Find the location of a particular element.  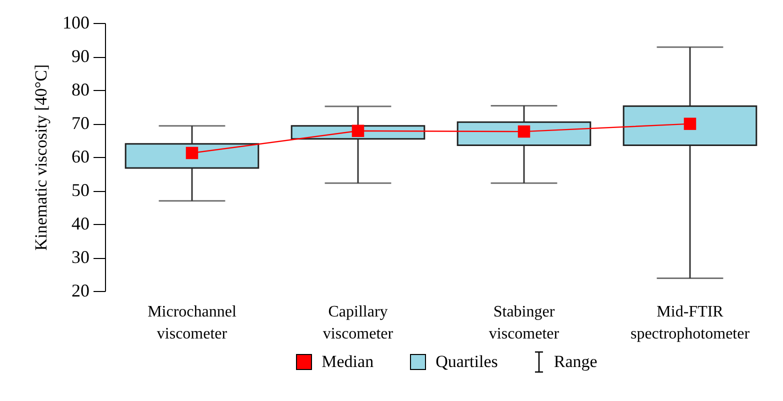

legend-label: Median is located at coordinates (348, 362).